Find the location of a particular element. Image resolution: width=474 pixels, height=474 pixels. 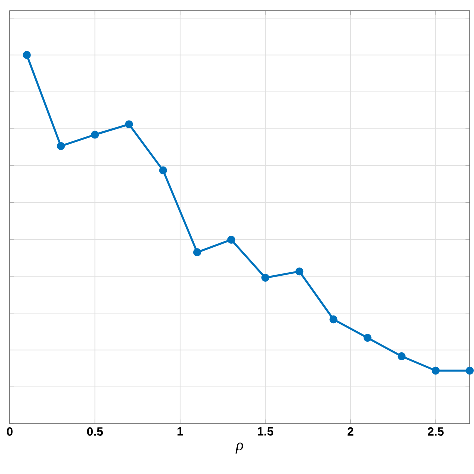

x-tick-label: 2.5 is located at coordinates (436, 432).